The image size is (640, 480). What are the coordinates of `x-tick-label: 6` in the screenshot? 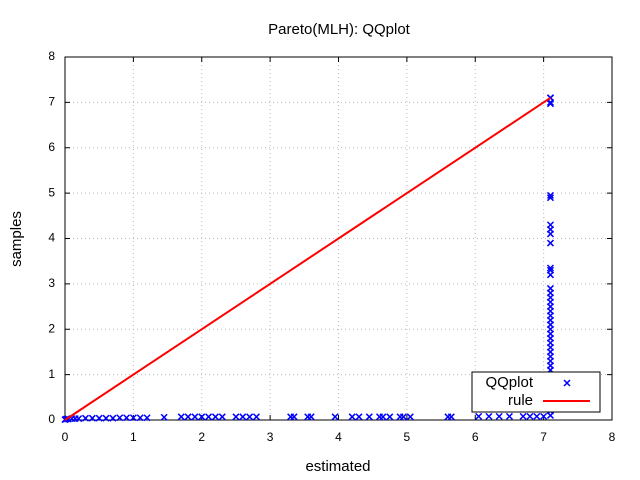 It's located at (475, 437).